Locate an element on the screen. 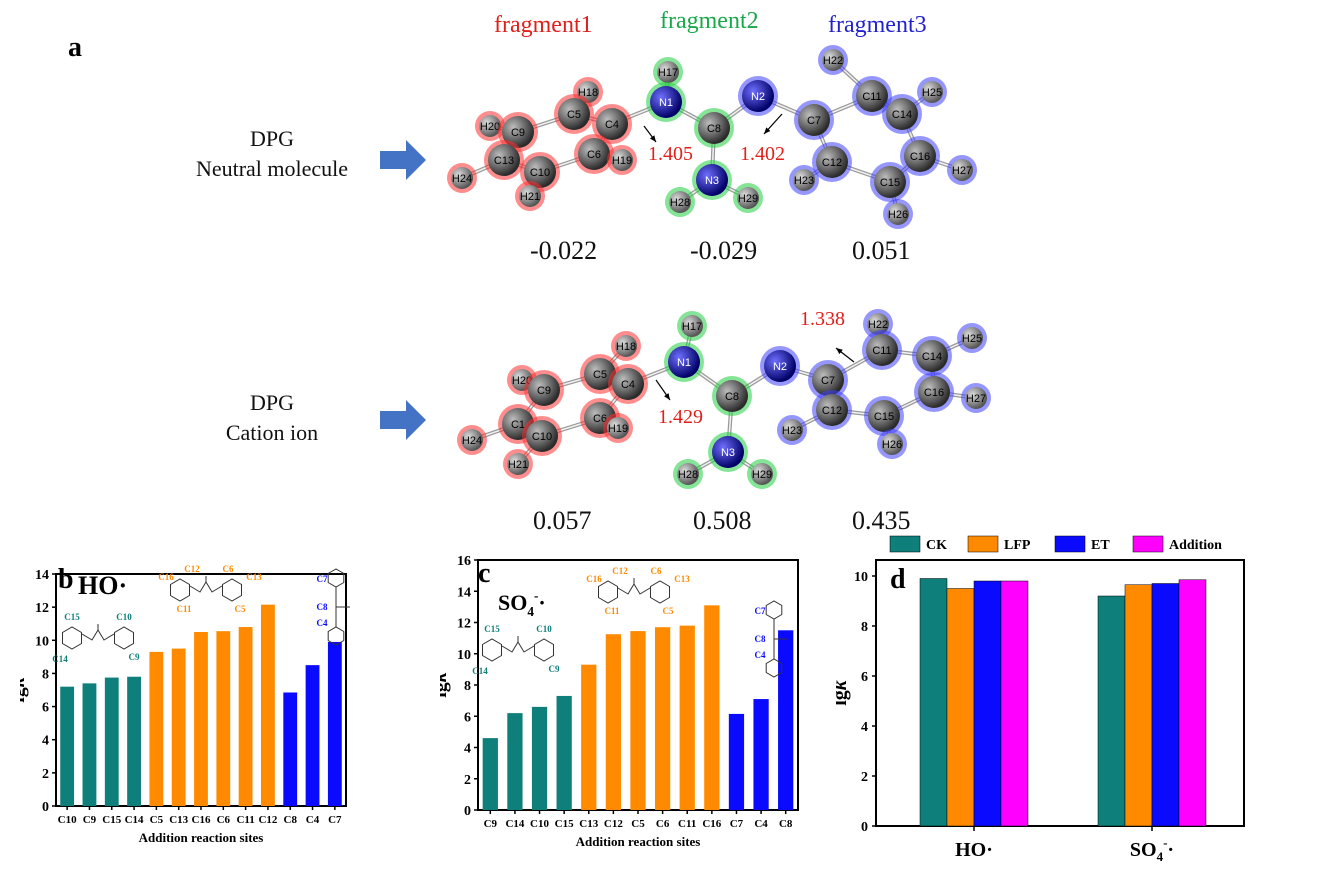 The image size is (1321, 889). legend-swatch-CK is located at coordinates (905, 544).